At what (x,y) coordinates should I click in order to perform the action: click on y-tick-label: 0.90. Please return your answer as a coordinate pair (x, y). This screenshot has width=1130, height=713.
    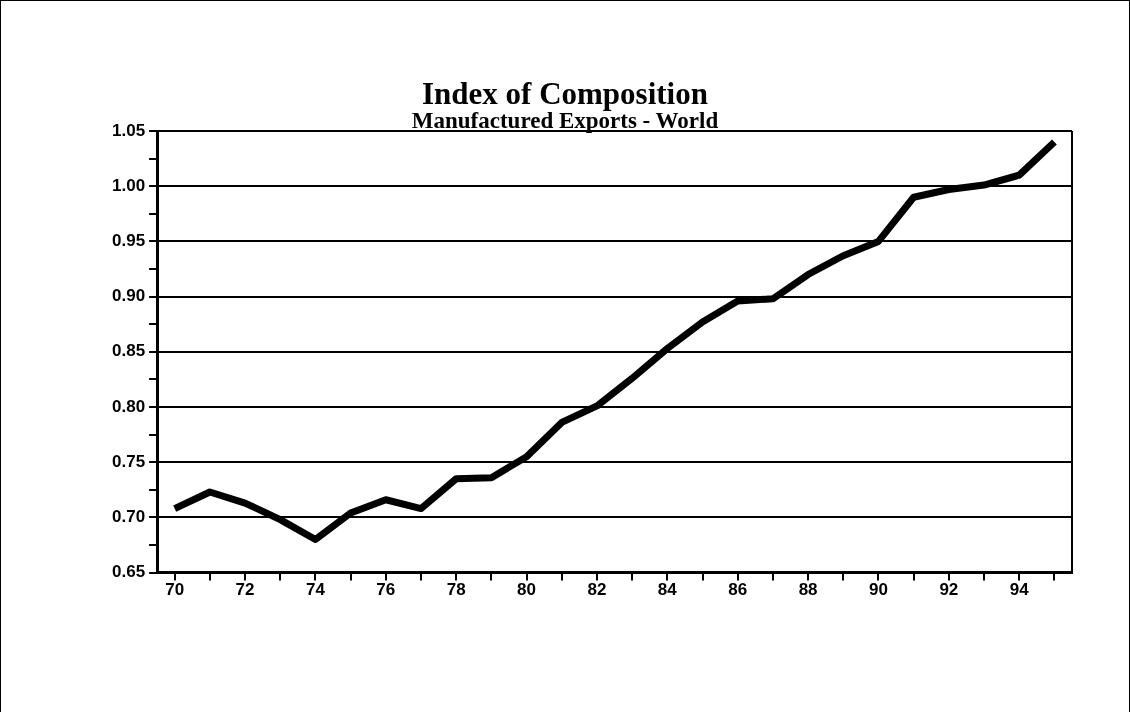
    Looking at the image, I should click on (128, 296).